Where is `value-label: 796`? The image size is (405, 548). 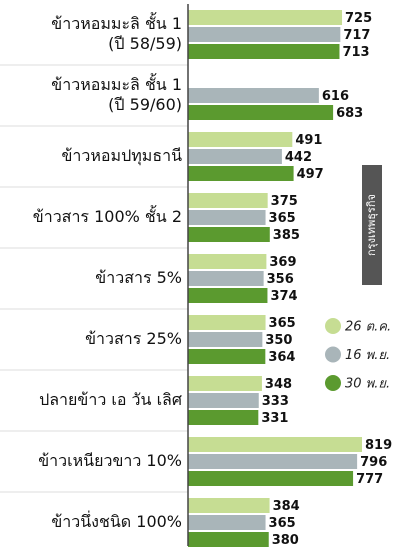
value-label: 796 is located at coordinates (373, 462).